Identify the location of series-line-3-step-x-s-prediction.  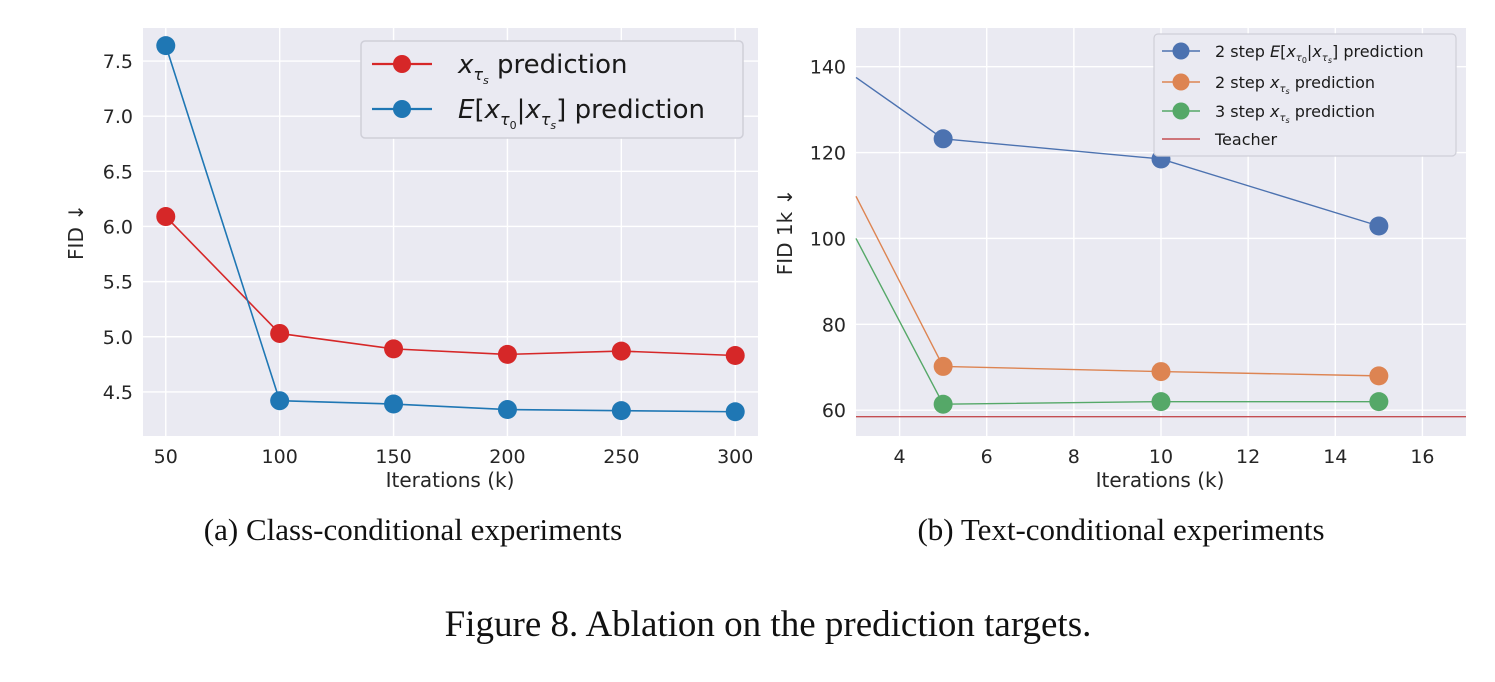
(1117, 321).